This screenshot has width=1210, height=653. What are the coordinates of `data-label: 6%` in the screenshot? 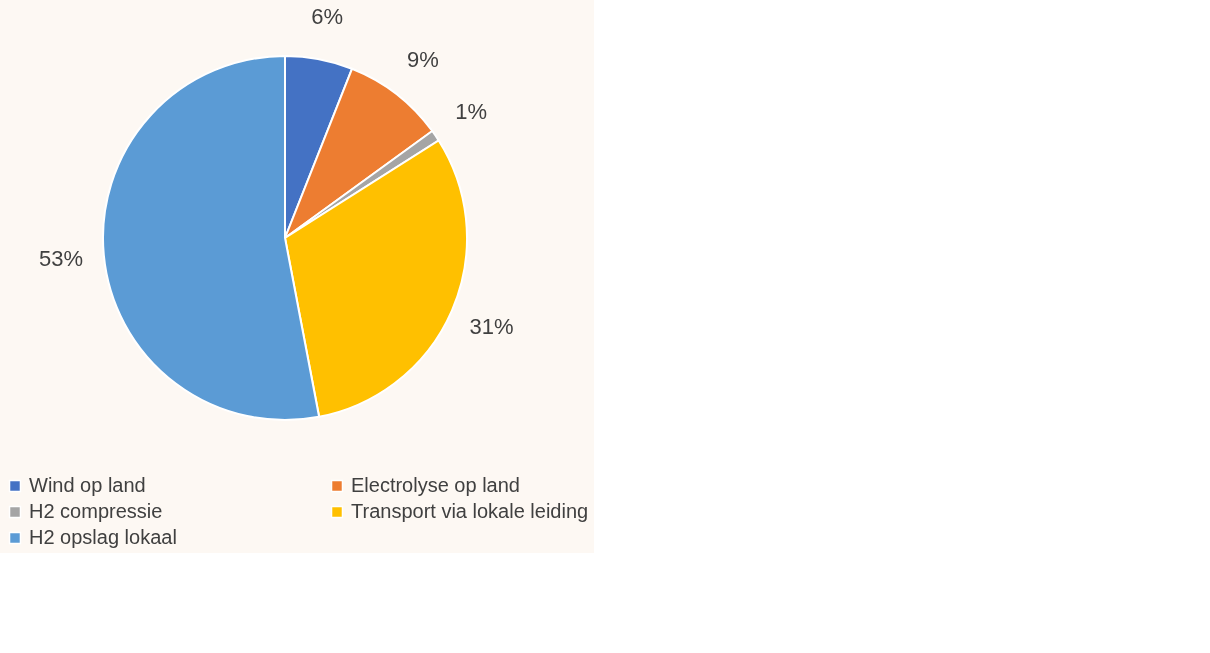 It's located at (327, 16).